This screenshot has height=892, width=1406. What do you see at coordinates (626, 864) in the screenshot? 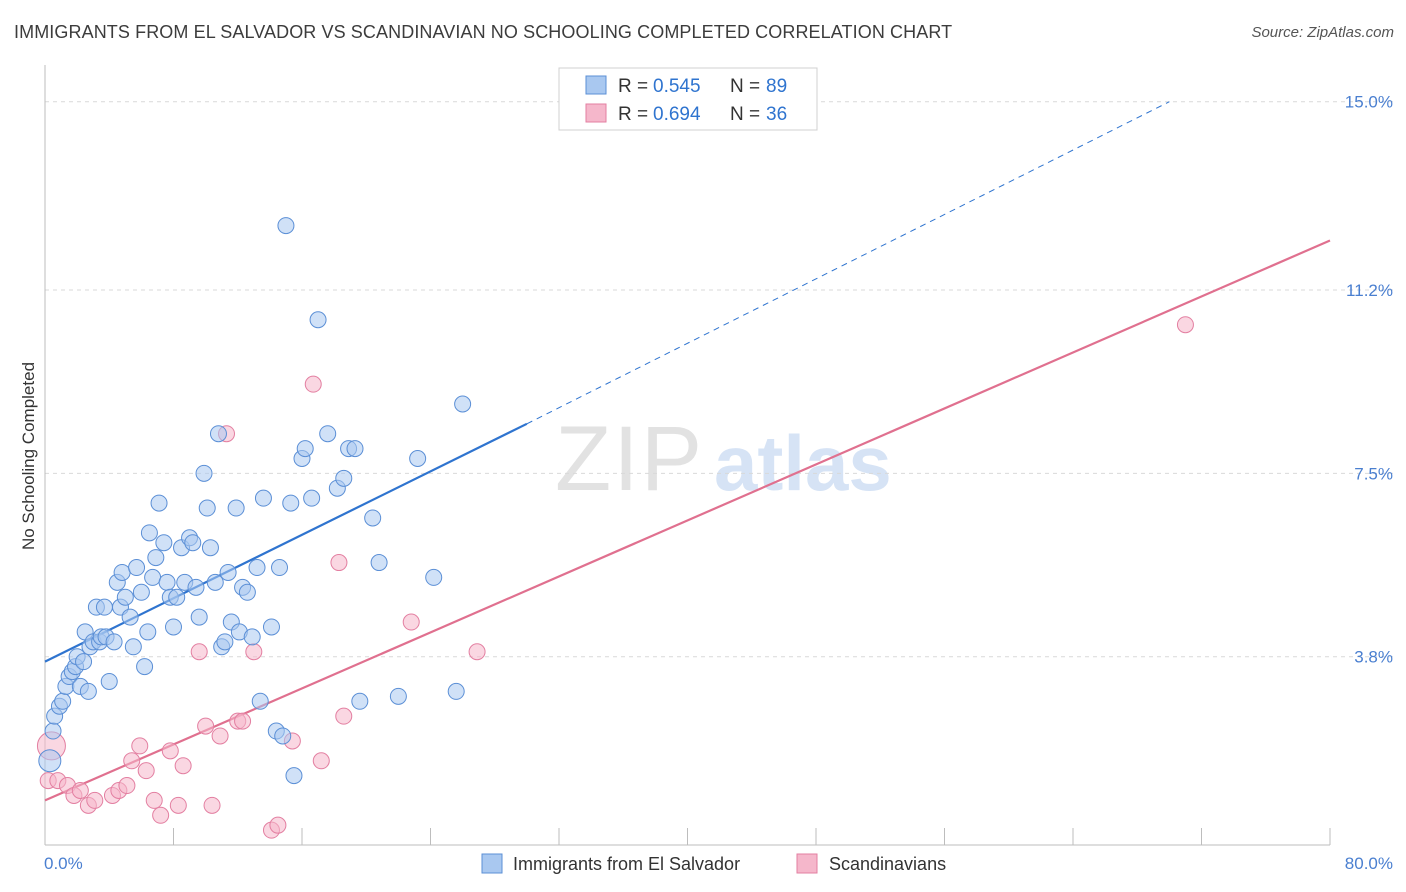
I see `legend-bottom-label-blue: Immigrants from El Salvador` at bounding box center [626, 864].